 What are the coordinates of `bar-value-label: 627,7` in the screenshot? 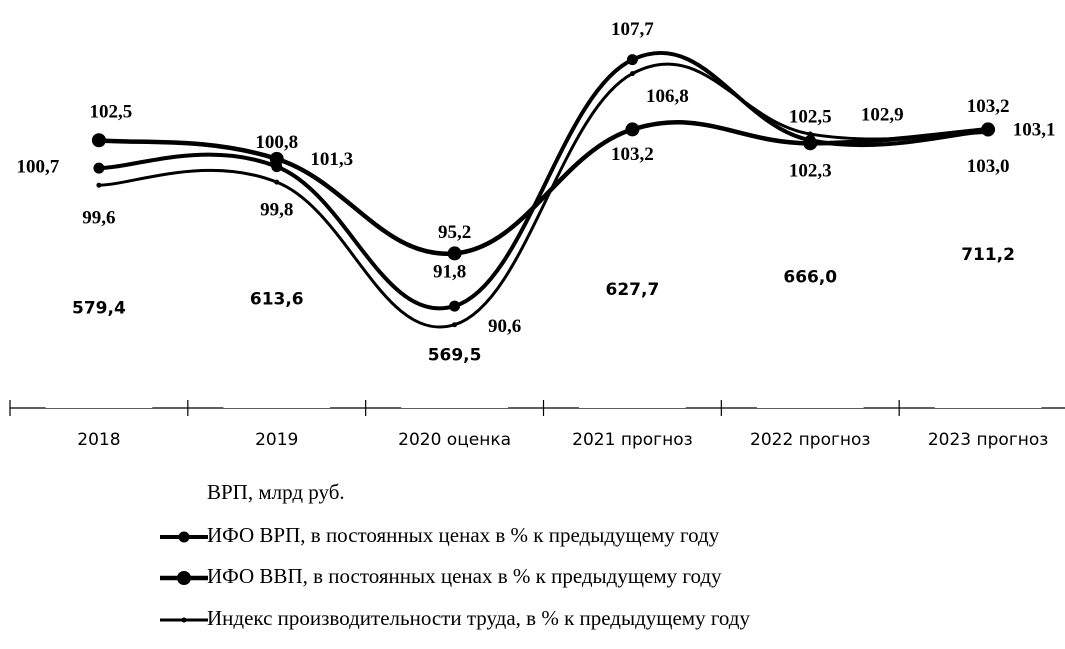 It's located at (633, 290).